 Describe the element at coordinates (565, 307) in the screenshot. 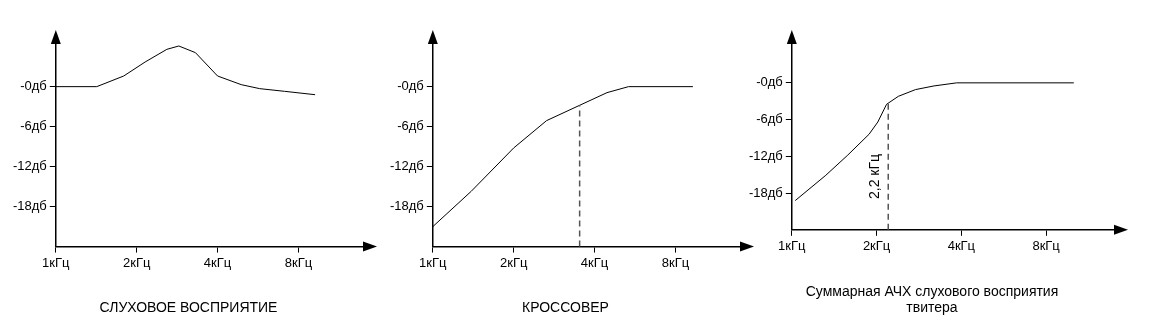

I see `text: КРОССОВЕР` at that location.